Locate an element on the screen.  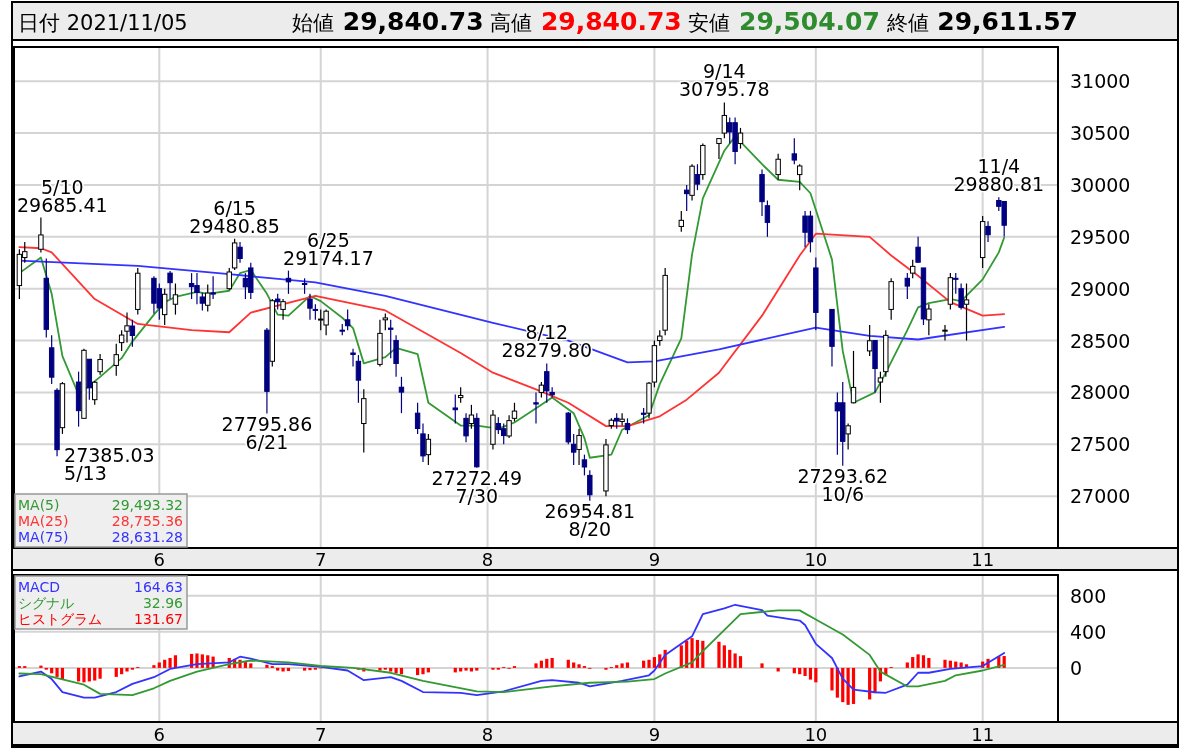
text: シグナル is located at coordinates (46, 603).